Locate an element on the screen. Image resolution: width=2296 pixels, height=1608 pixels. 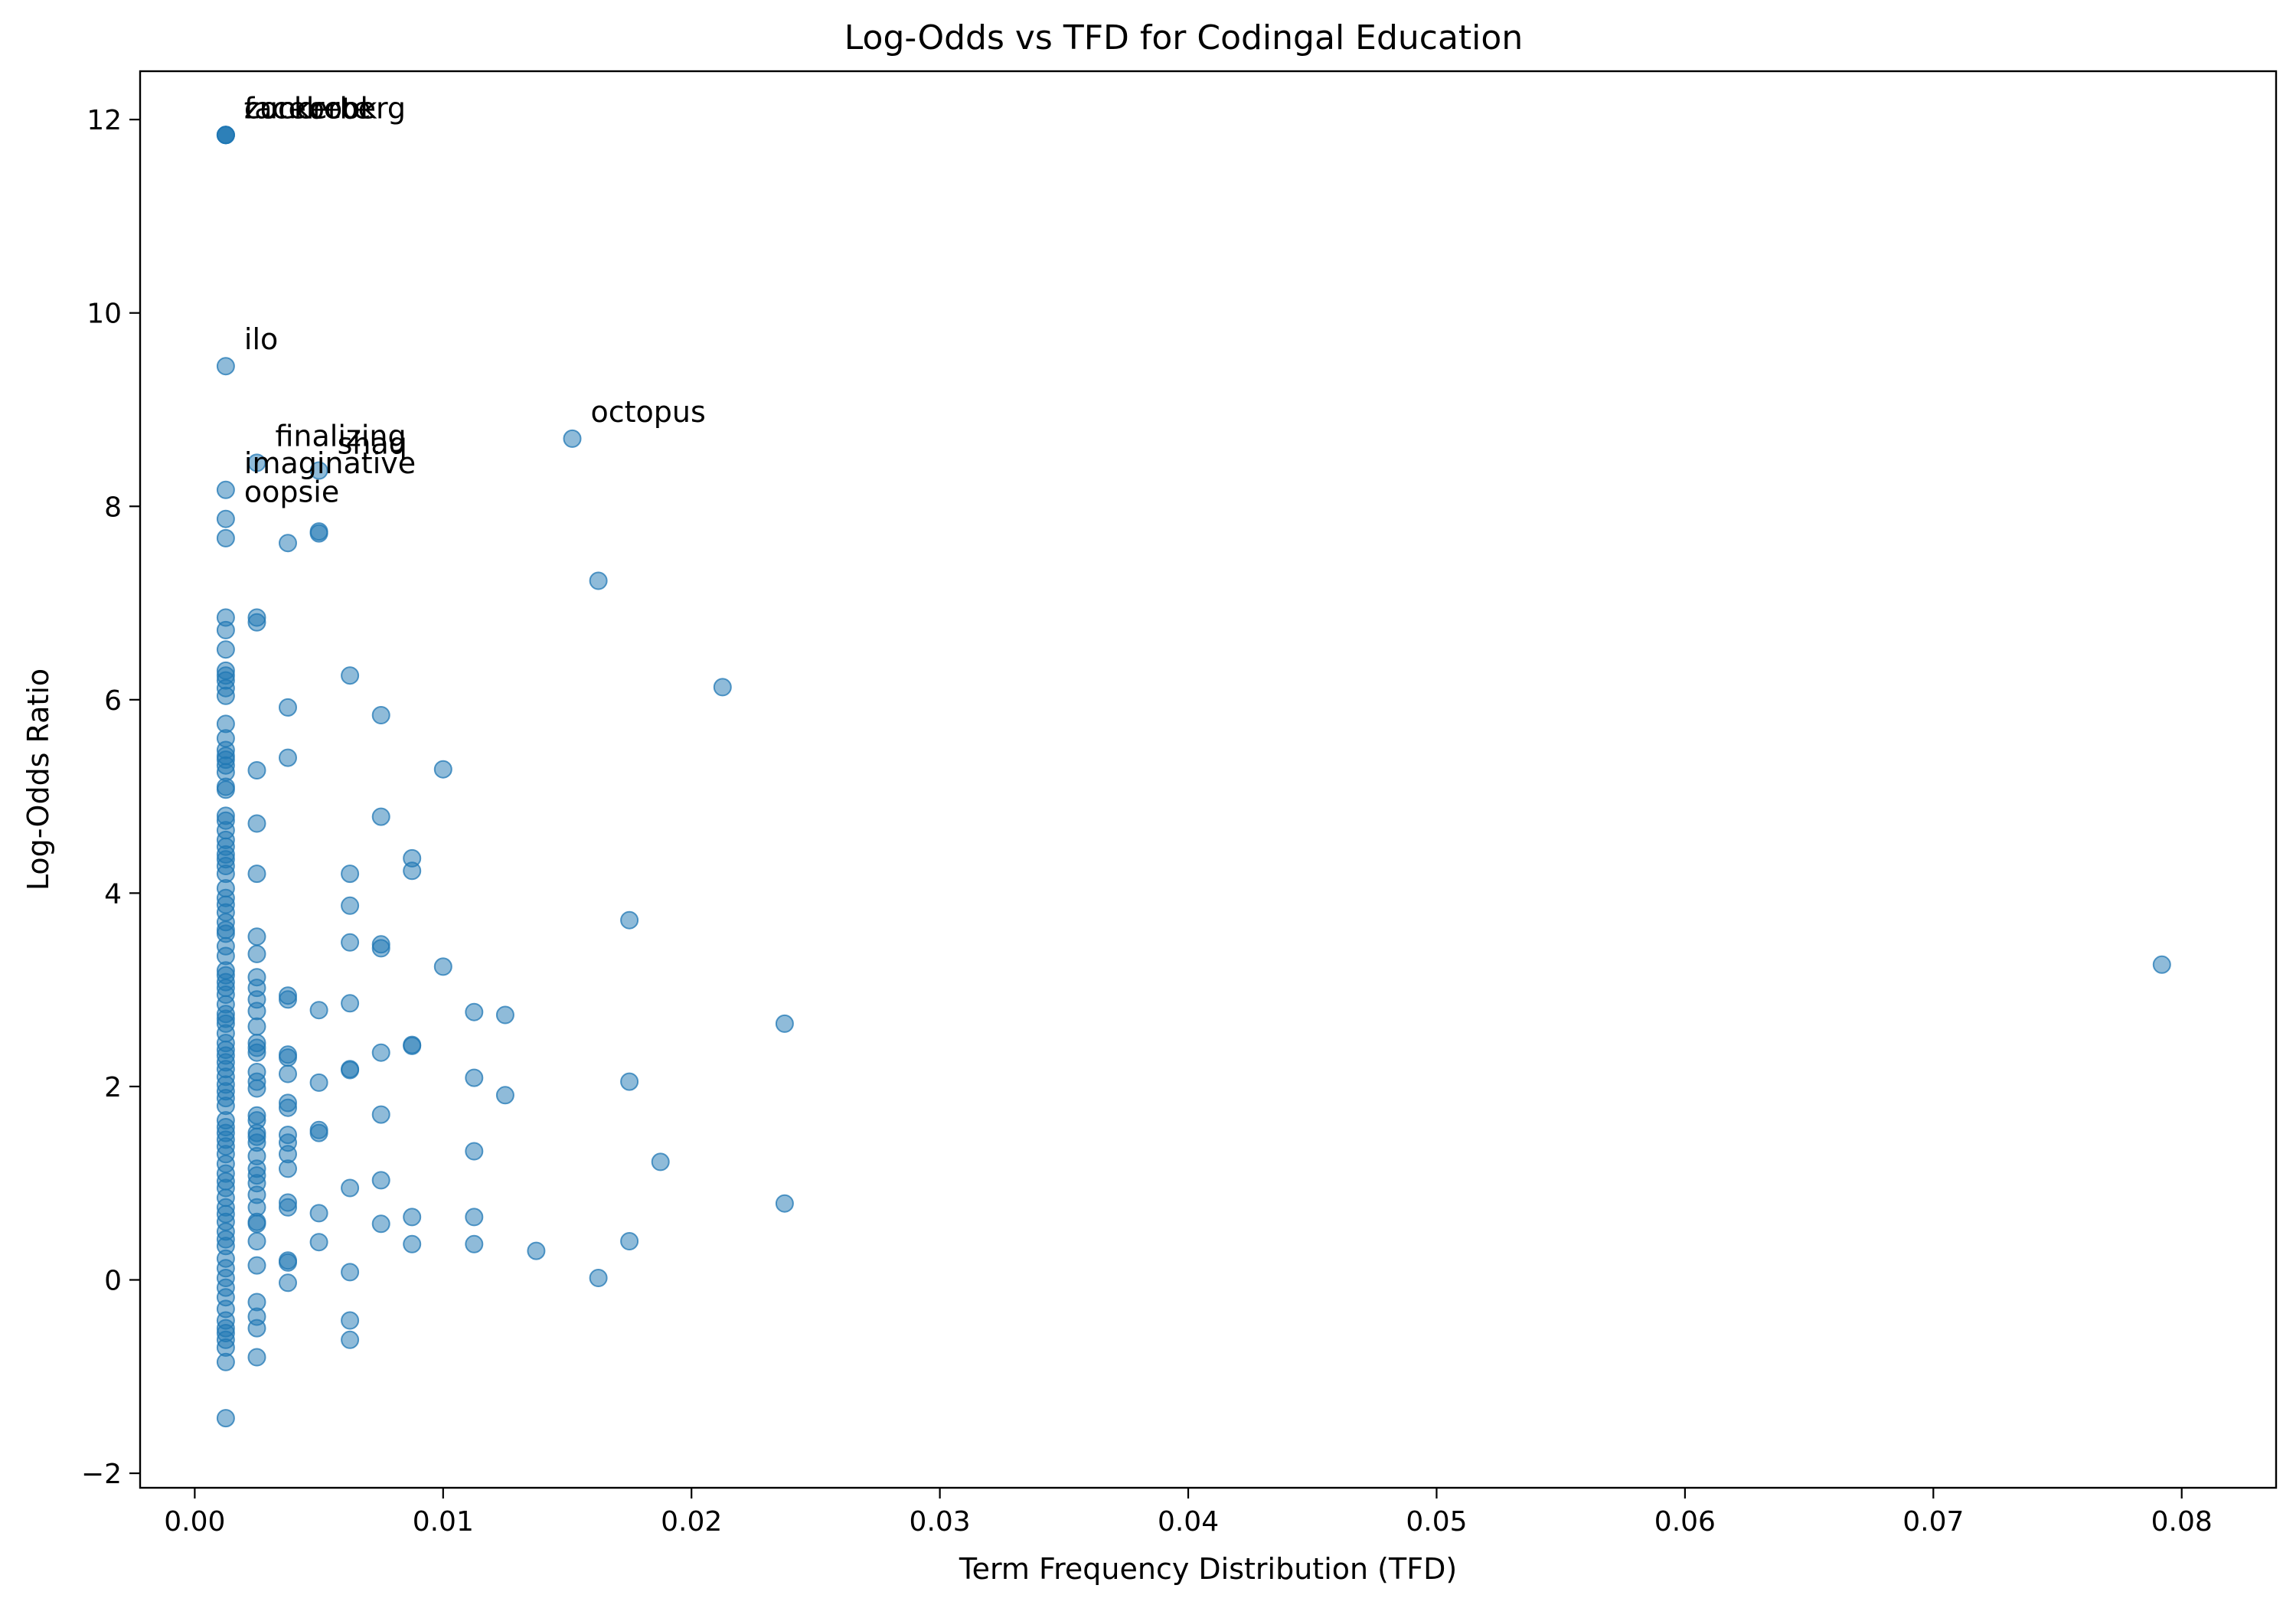
x-tick-label: 0.04 is located at coordinates (1188, 1522).